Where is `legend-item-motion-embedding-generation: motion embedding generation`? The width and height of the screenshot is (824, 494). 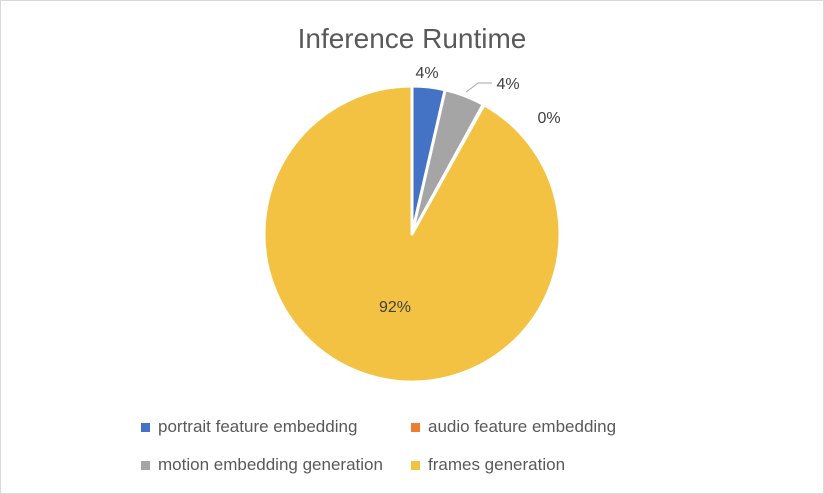
legend-item-motion-embedding-generation: motion embedding generation is located at coordinates (262, 465).